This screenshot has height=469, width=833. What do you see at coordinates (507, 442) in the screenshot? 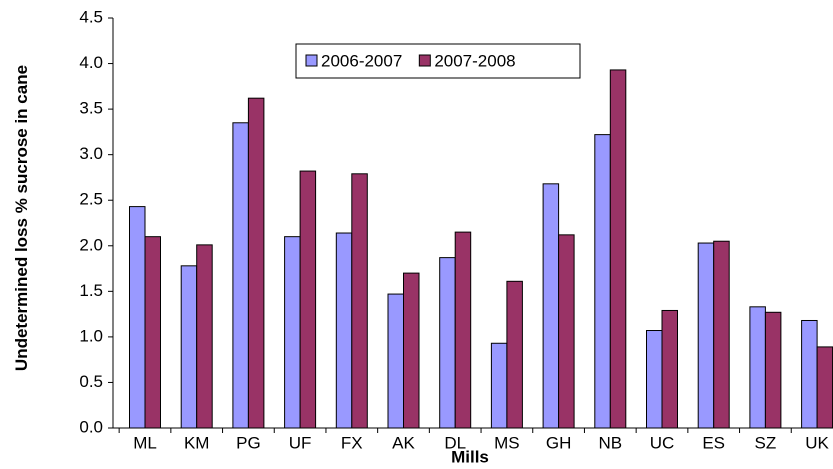
I see `x-tick-label: MS` at bounding box center [507, 442].